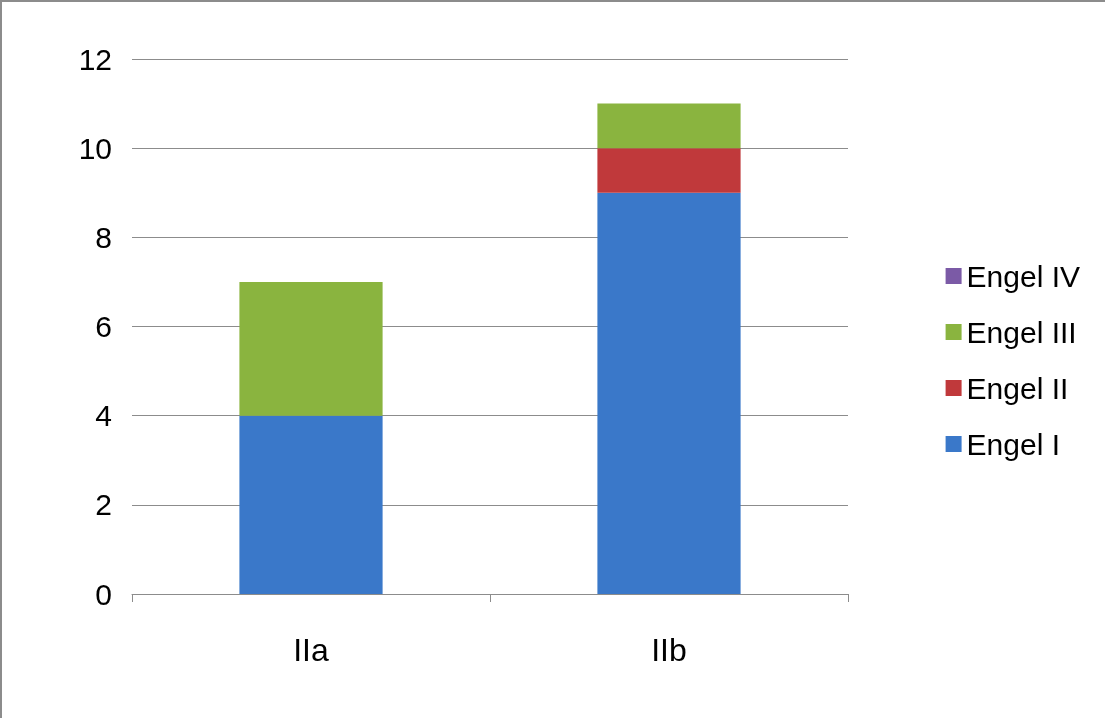 The image size is (1105, 718). I want to click on y-tick-label: 6, so click(103, 326).